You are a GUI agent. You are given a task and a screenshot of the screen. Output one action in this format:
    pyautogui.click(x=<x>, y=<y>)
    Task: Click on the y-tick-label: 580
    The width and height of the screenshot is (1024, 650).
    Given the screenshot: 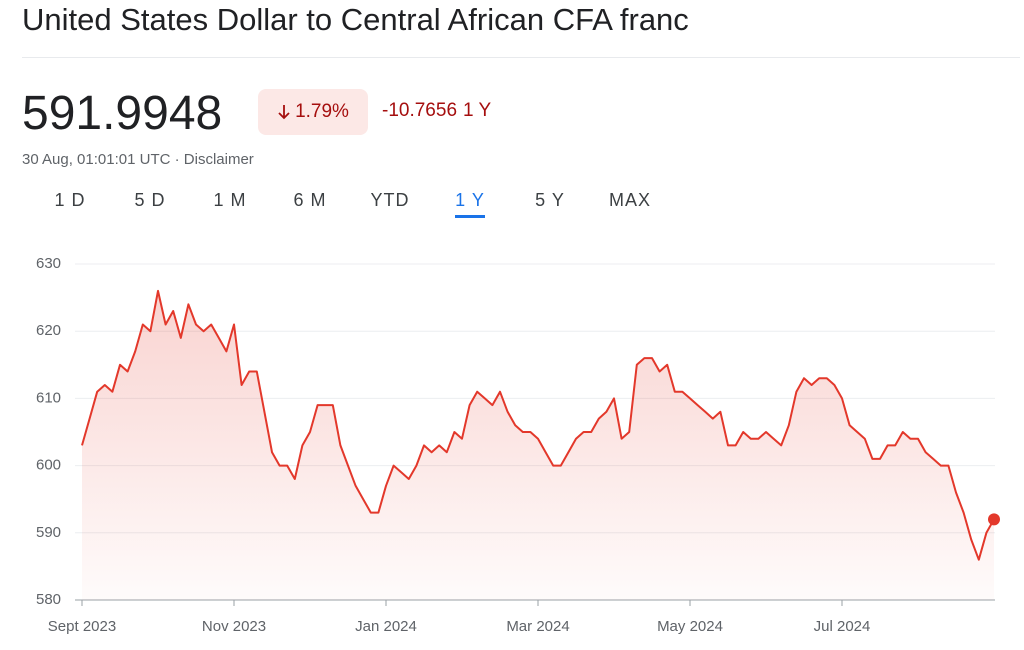 What is the action you would take?
    pyautogui.click(x=48, y=599)
    